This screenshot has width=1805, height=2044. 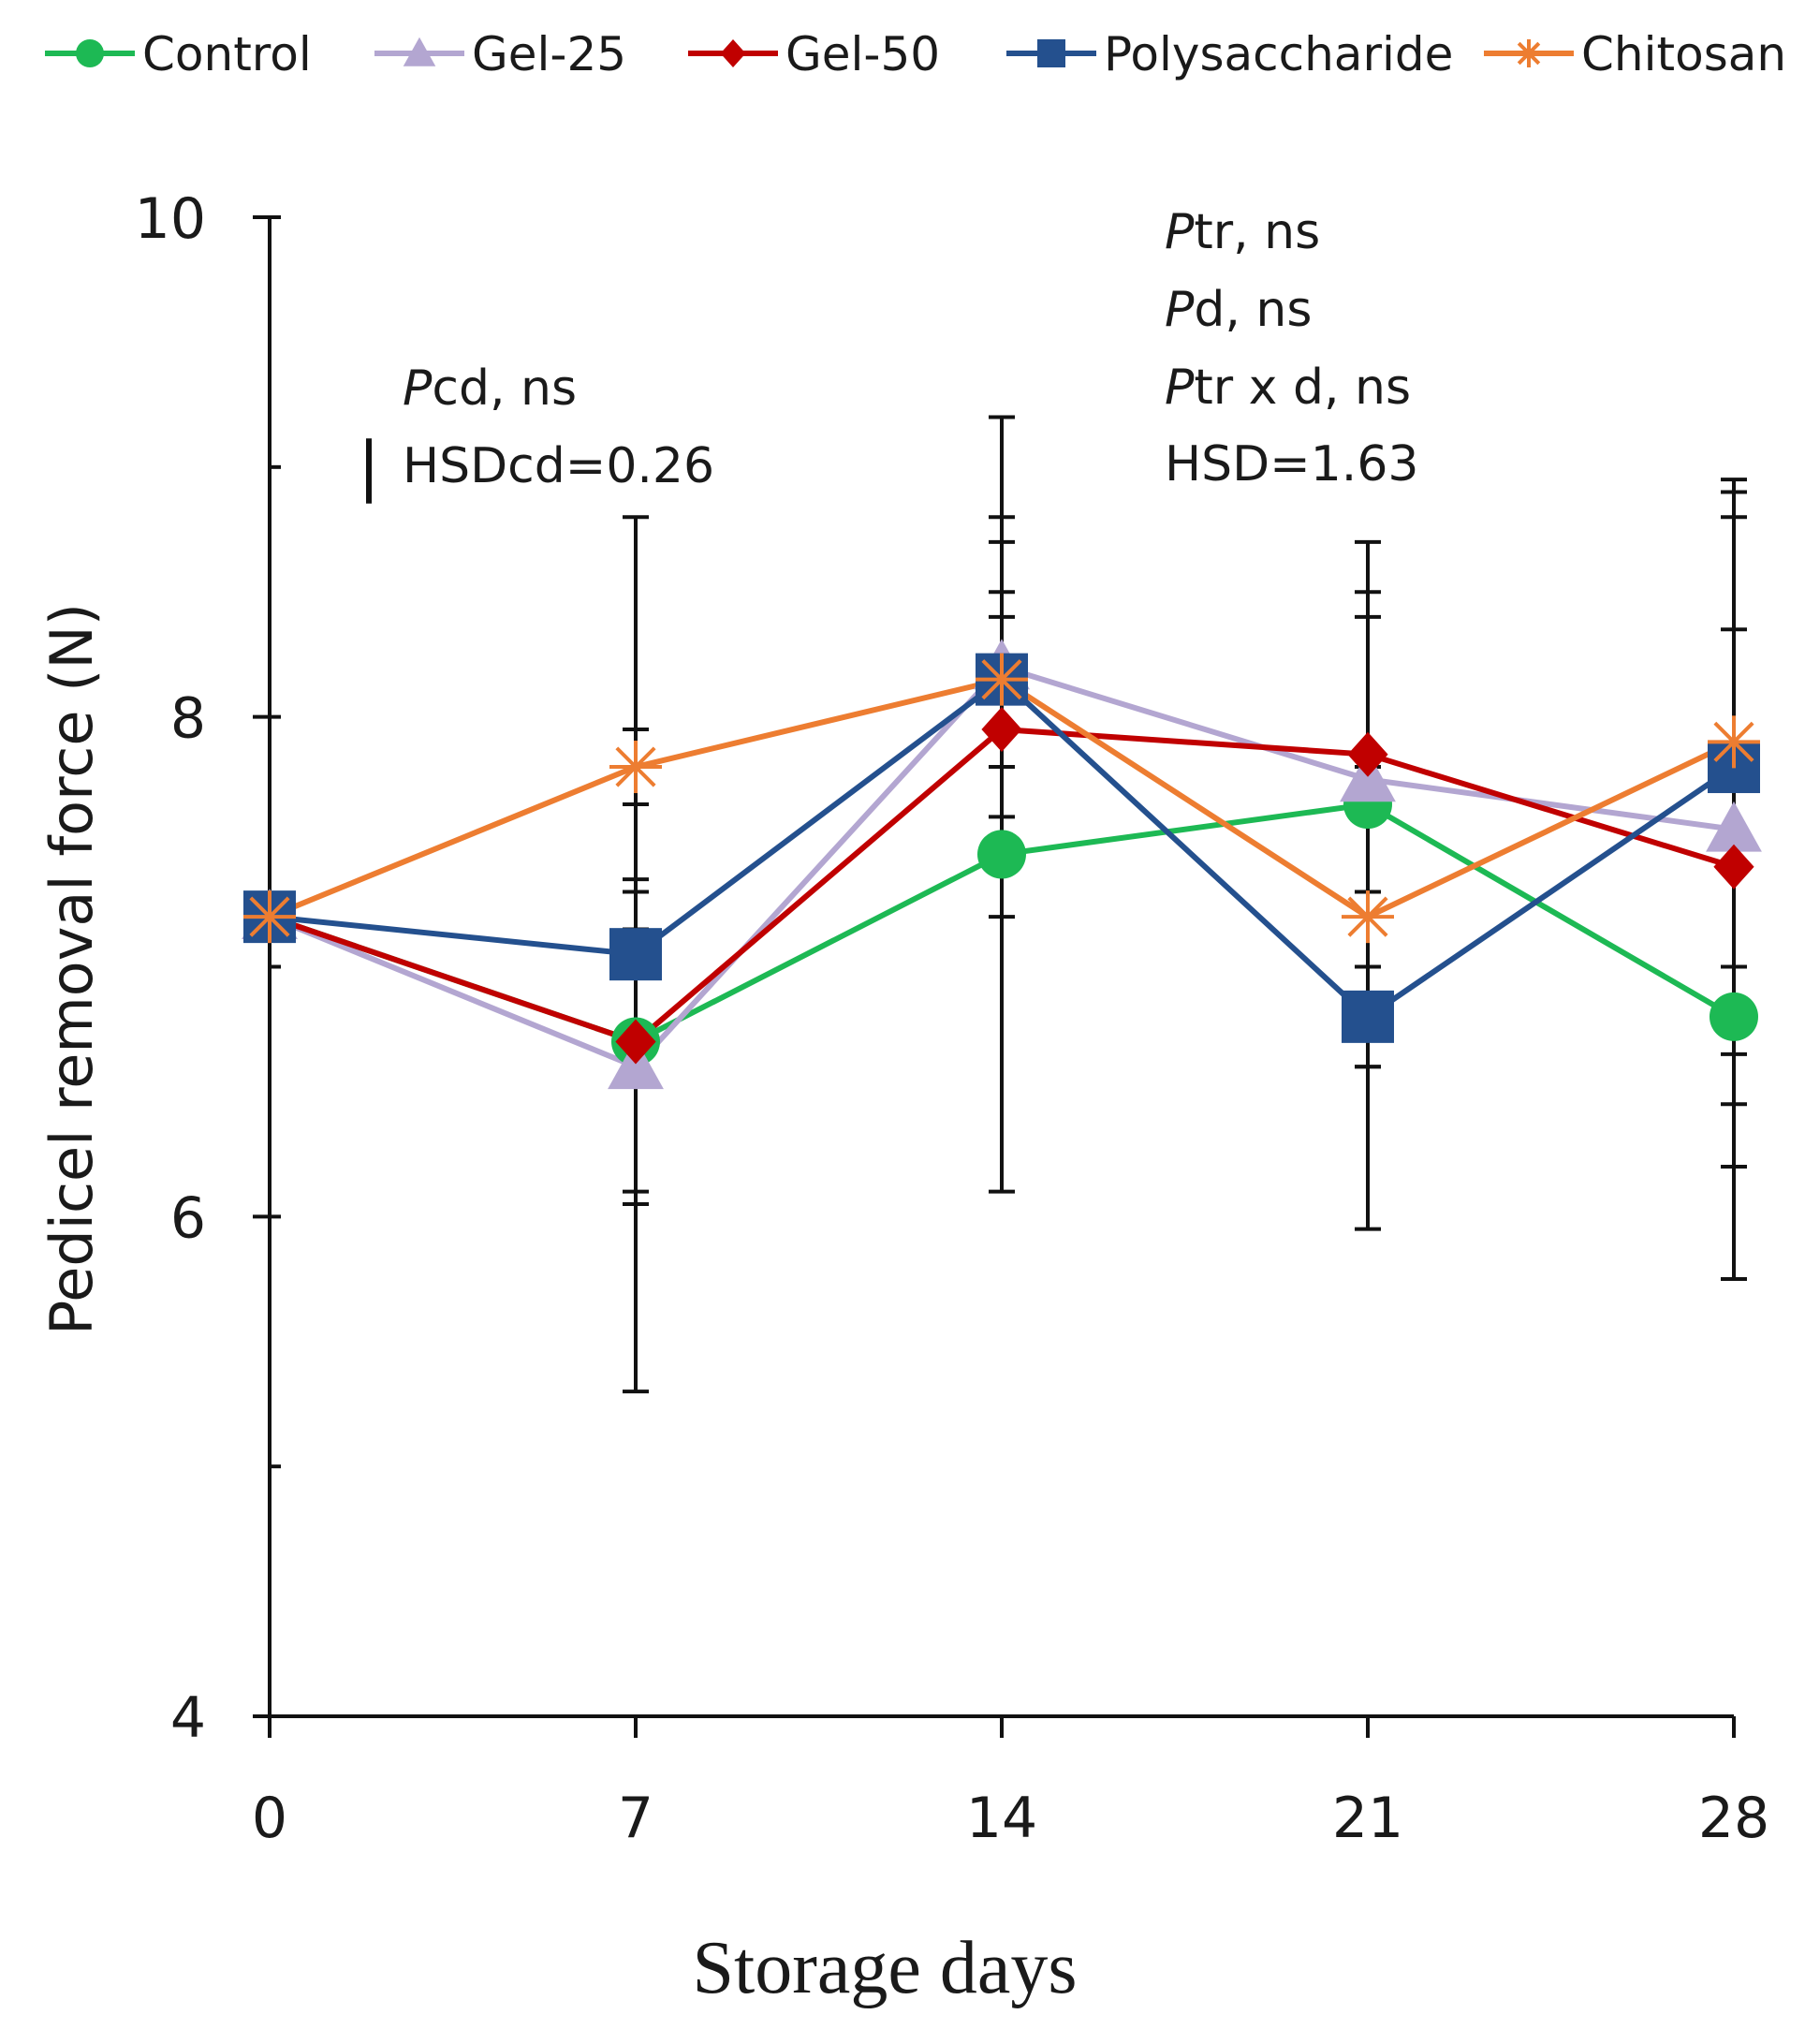 I want to click on stat-annotation: Pcd, ns, so click(x=490, y=389).